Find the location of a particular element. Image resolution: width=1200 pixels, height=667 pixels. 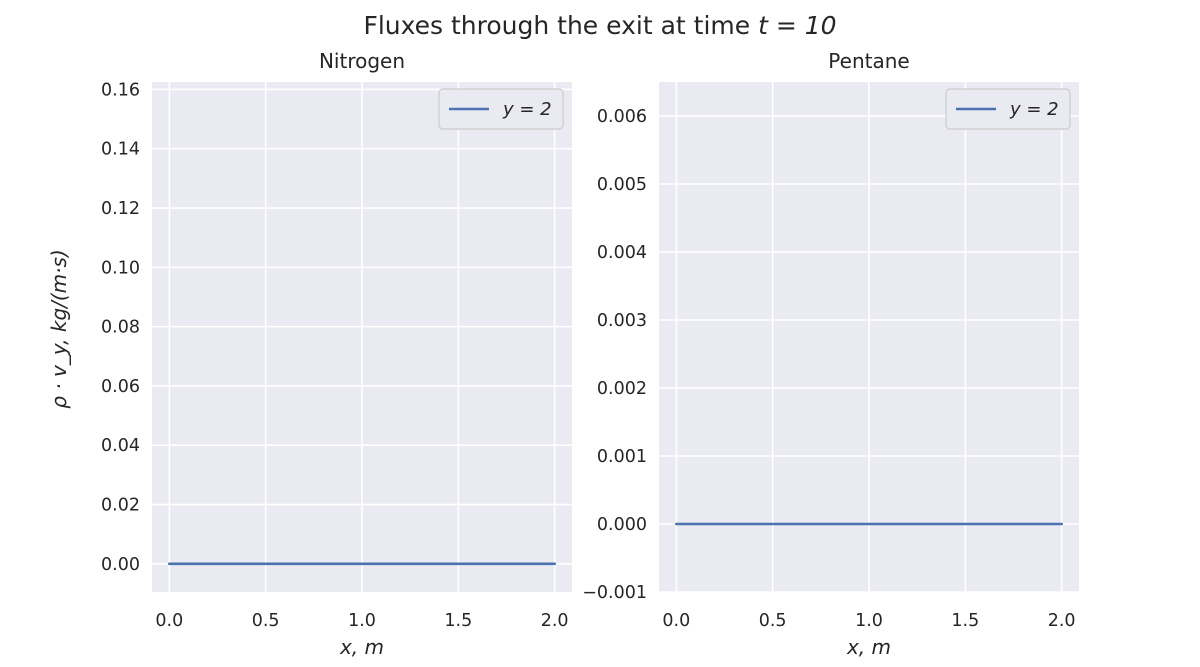

y-axis-label: ρ · v_y, kg/(m·s) is located at coordinates (59, 328).